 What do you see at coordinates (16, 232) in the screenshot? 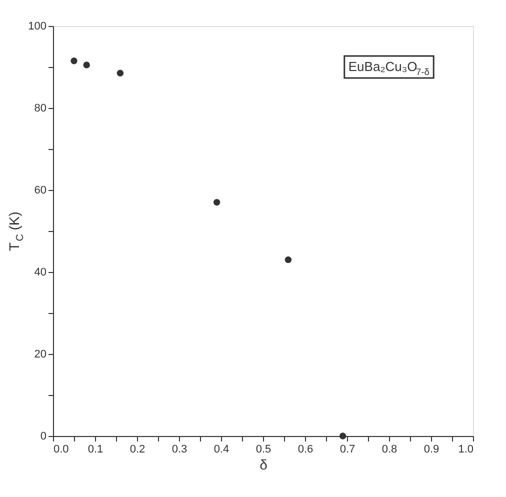
I see `y-axis-title: TC (K)` at bounding box center [16, 232].